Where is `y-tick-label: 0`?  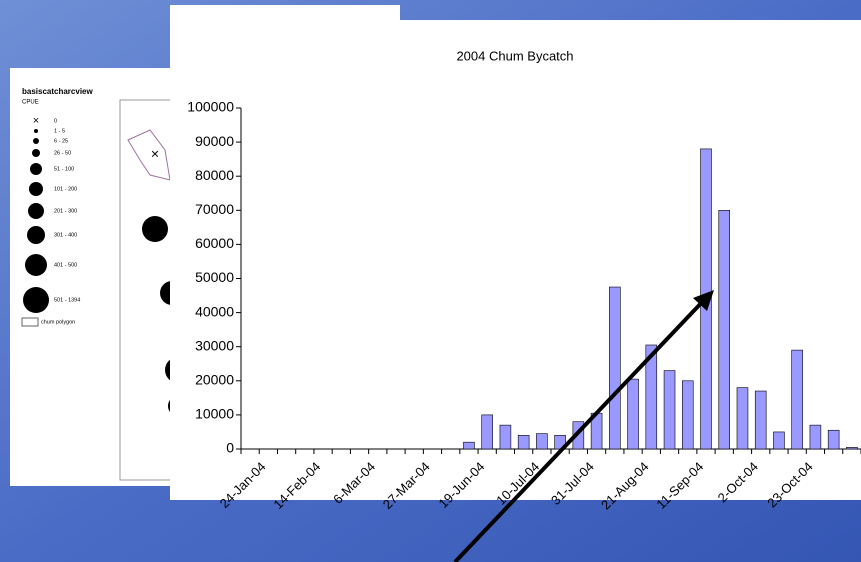
y-tick-label: 0 is located at coordinates (230, 448).